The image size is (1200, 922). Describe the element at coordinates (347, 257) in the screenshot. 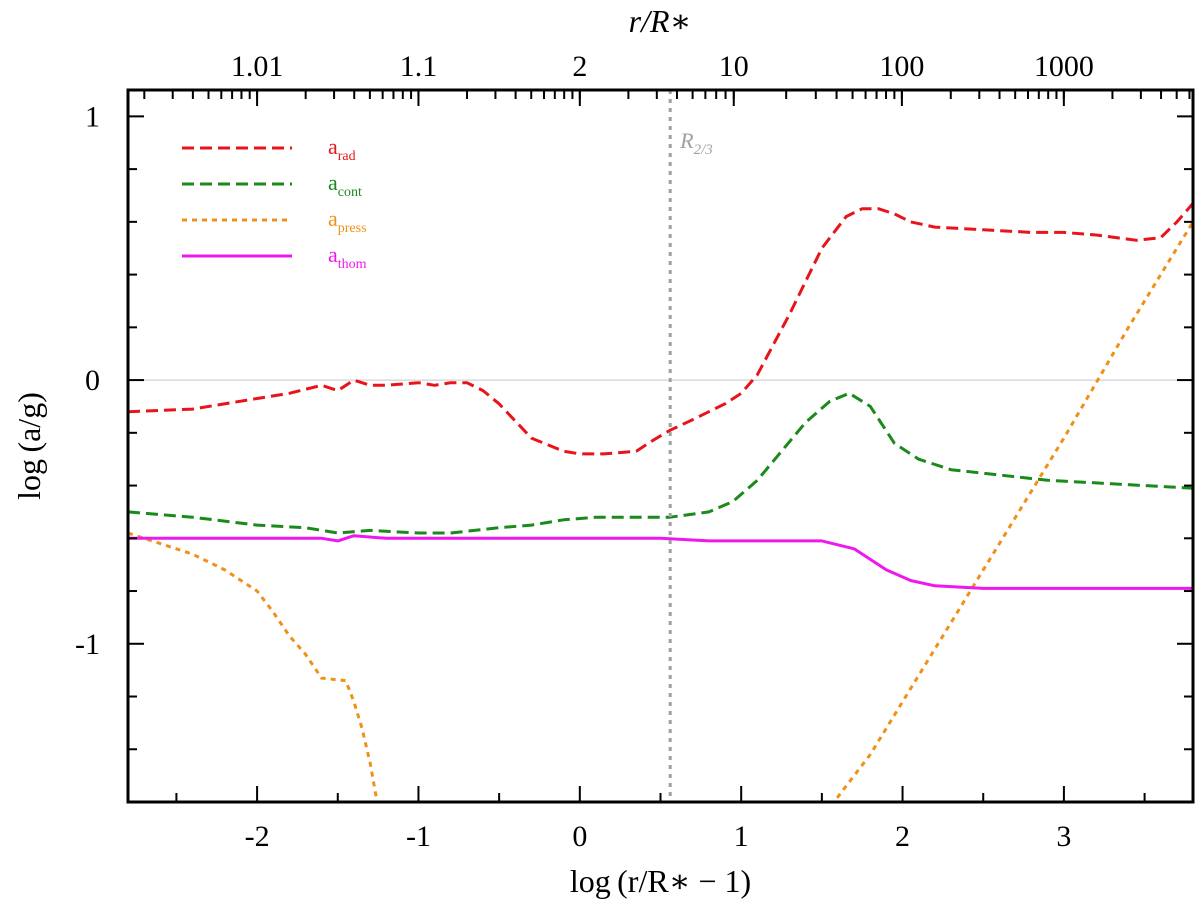

I see `legend-label-thom: athom` at that location.